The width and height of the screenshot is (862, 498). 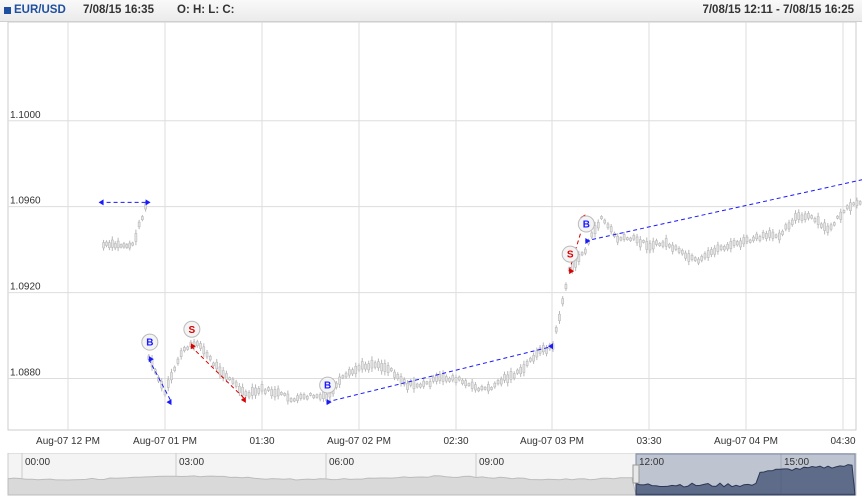 I want to click on symbol-label: EUR/USD, so click(x=40, y=10).